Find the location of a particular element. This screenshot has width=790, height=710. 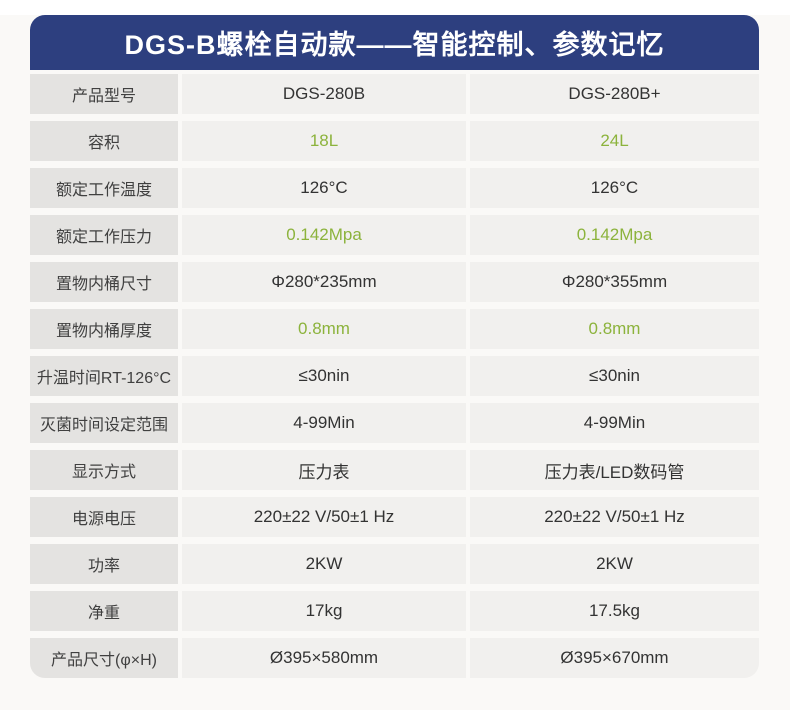

spec-value-cell-model-280b: 220±22 V/50±1 Hz is located at coordinates (324, 517).